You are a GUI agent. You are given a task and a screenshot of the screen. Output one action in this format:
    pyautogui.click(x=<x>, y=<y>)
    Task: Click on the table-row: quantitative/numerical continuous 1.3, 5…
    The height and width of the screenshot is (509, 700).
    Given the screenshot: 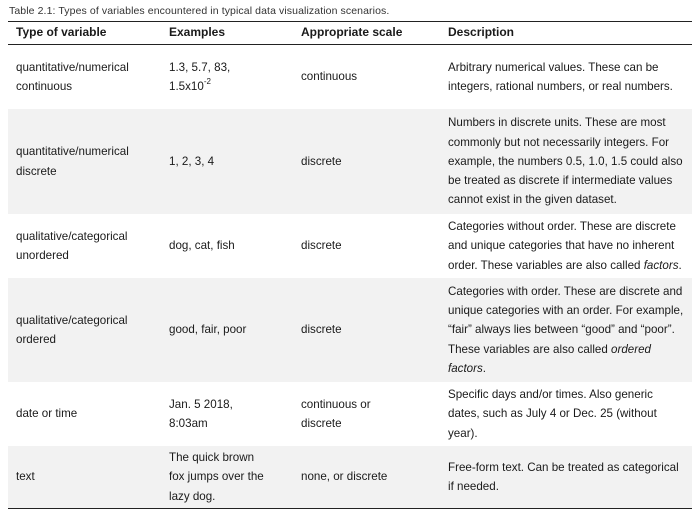 What is the action you would take?
    pyautogui.click(x=350, y=77)
    